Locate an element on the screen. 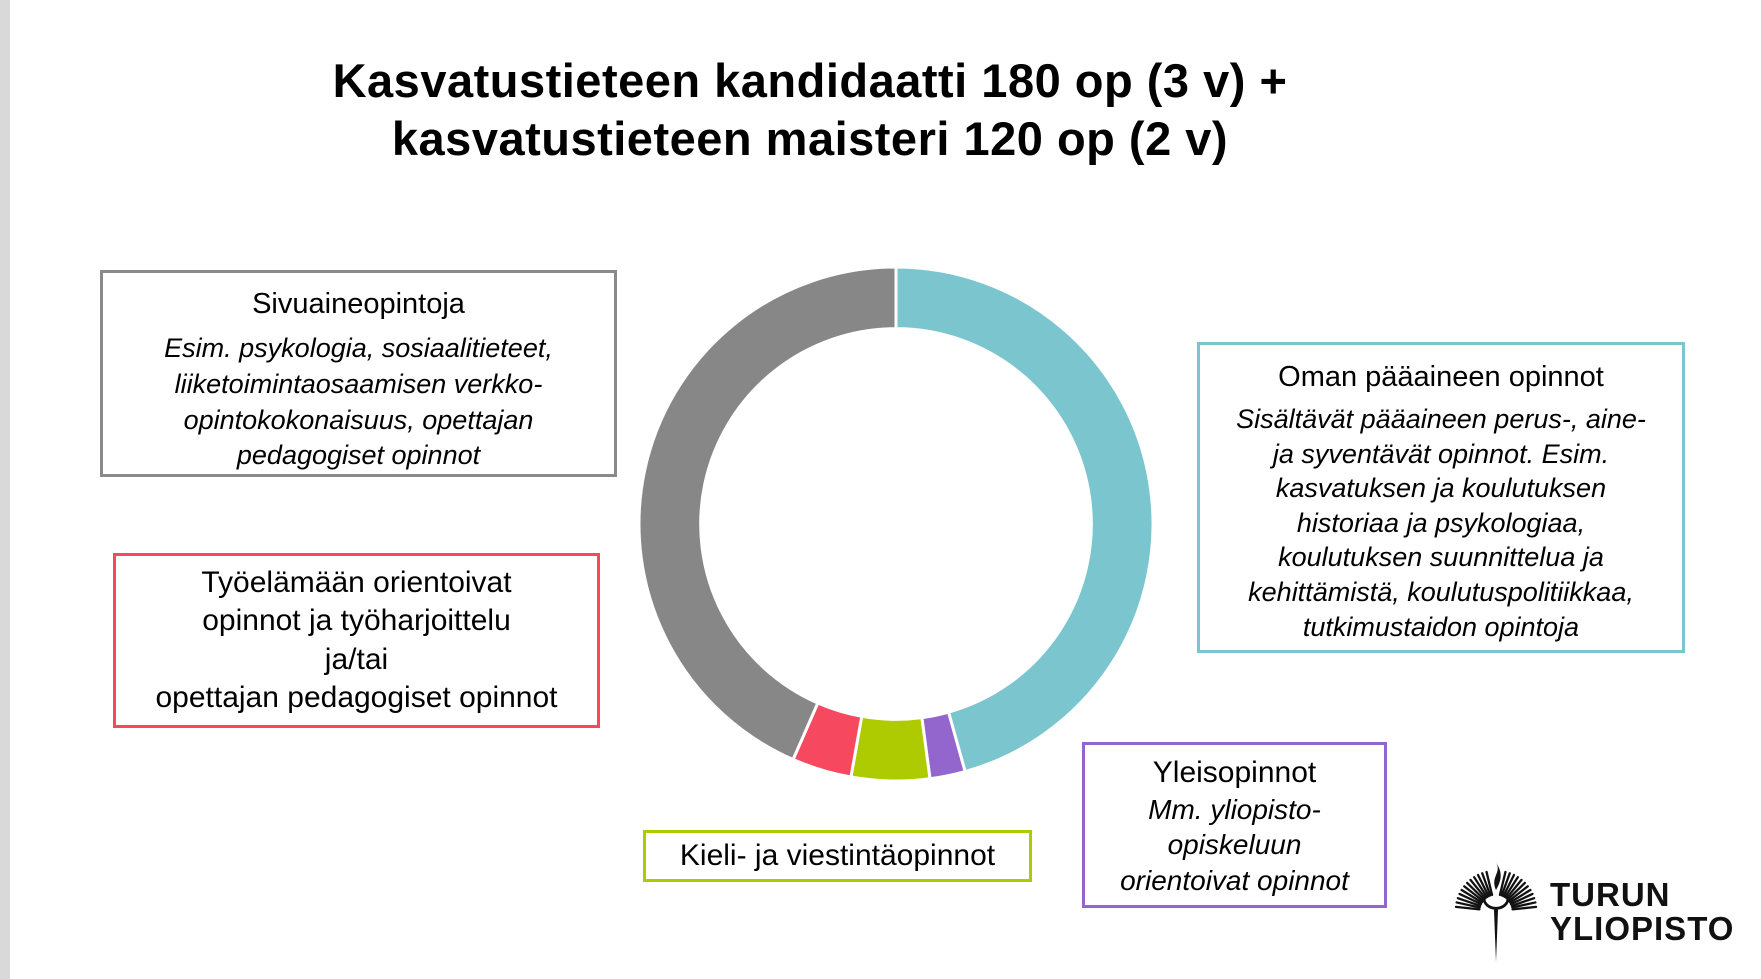 Image resolution: width=1761 pixels, height=979 pixels. logo-text-line1: TURUN is located at coordinates (1610, 894).